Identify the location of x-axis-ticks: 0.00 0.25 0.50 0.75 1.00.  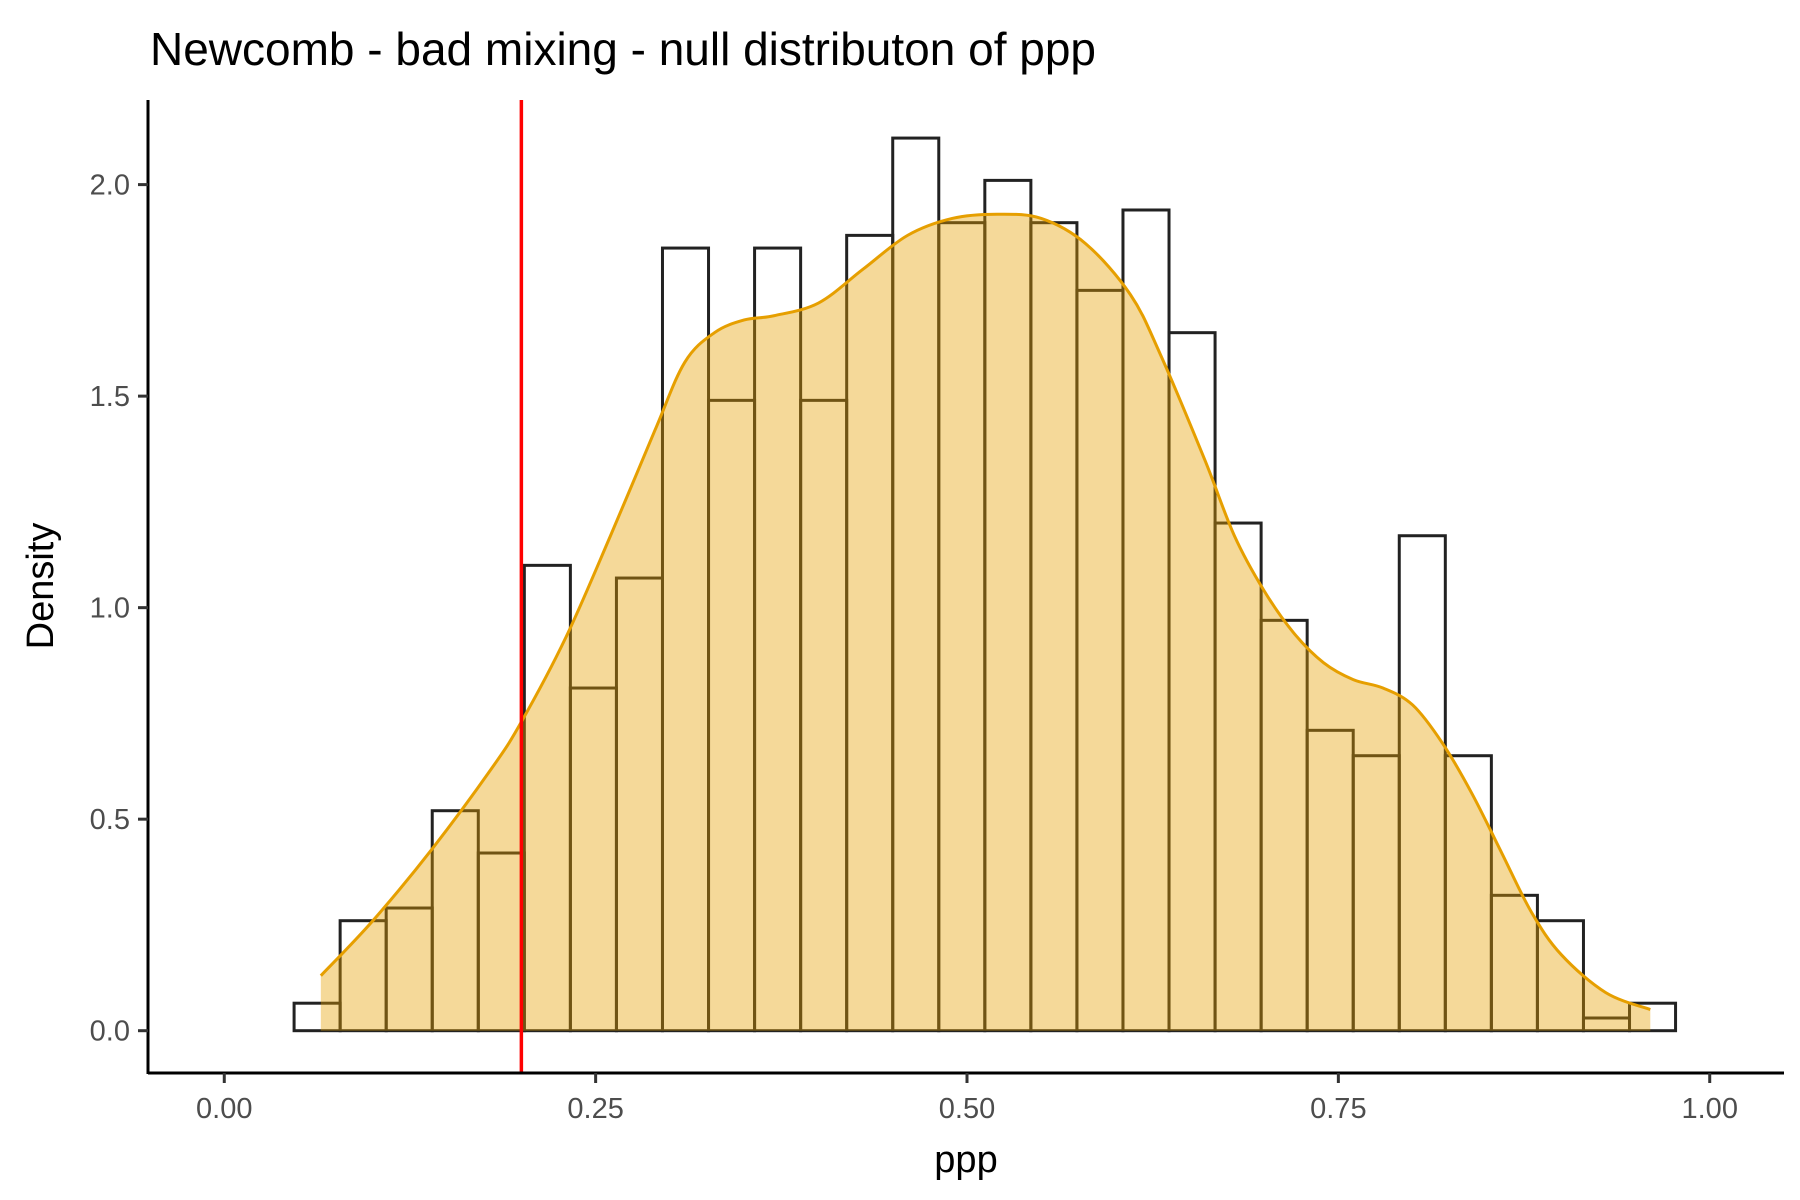
(967, 1099).